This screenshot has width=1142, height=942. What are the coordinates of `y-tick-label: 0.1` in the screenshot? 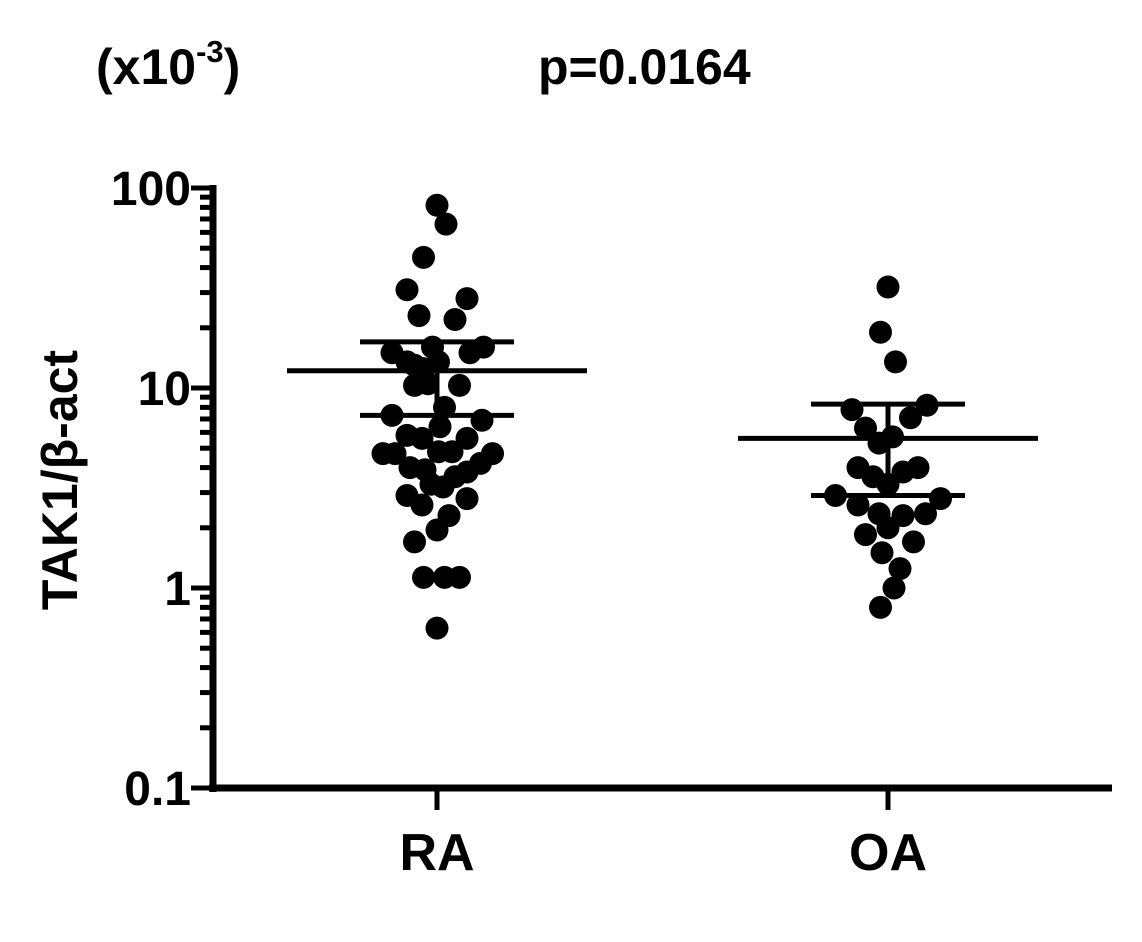 It's located at (157, 789).